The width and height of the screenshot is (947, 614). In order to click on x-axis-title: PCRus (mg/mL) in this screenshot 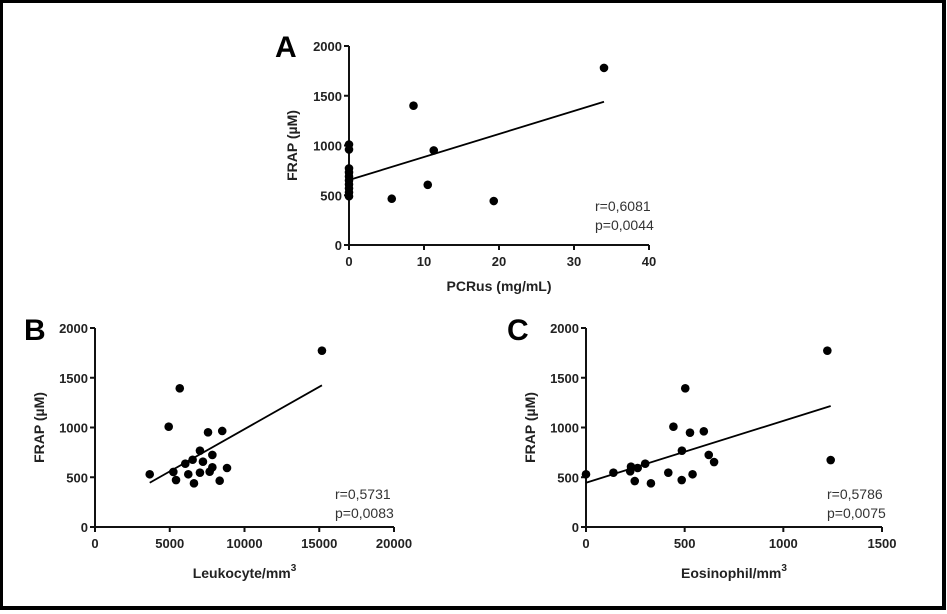, I will do `click(499, 286)`.